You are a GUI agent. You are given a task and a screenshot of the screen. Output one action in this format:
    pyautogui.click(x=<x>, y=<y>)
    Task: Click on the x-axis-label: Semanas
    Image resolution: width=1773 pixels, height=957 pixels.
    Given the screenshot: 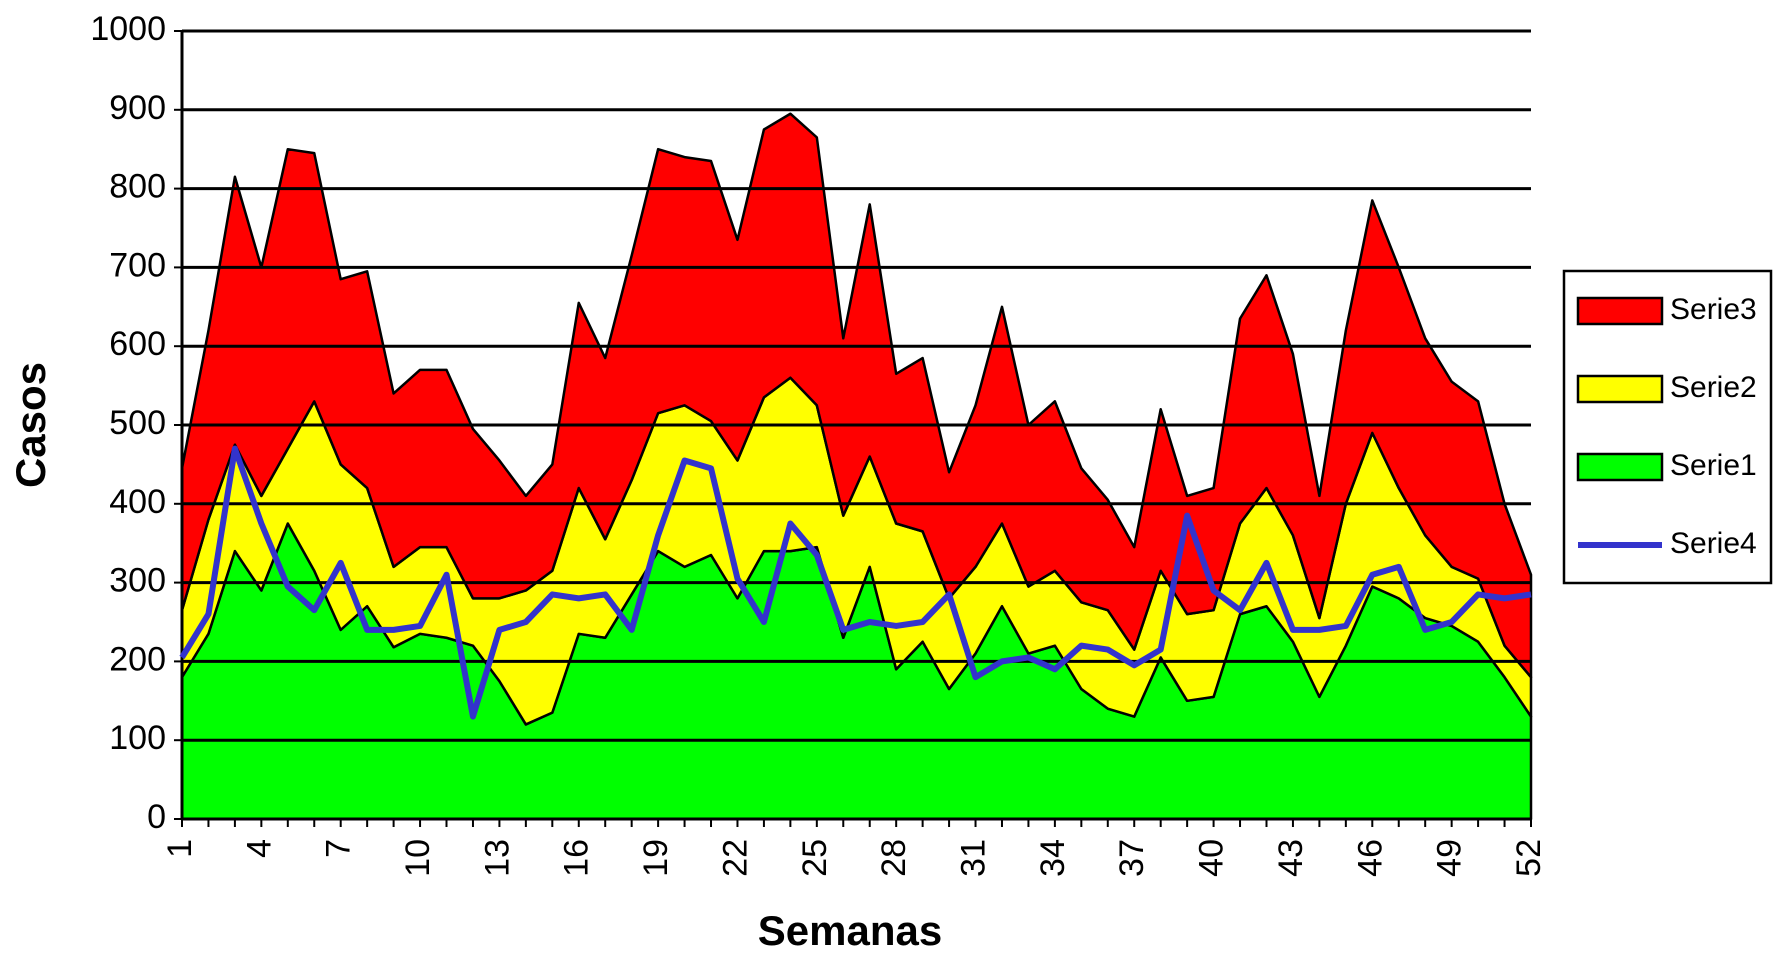 What is the action you would take?
    pyautogui.click(x=850, y=930)
    